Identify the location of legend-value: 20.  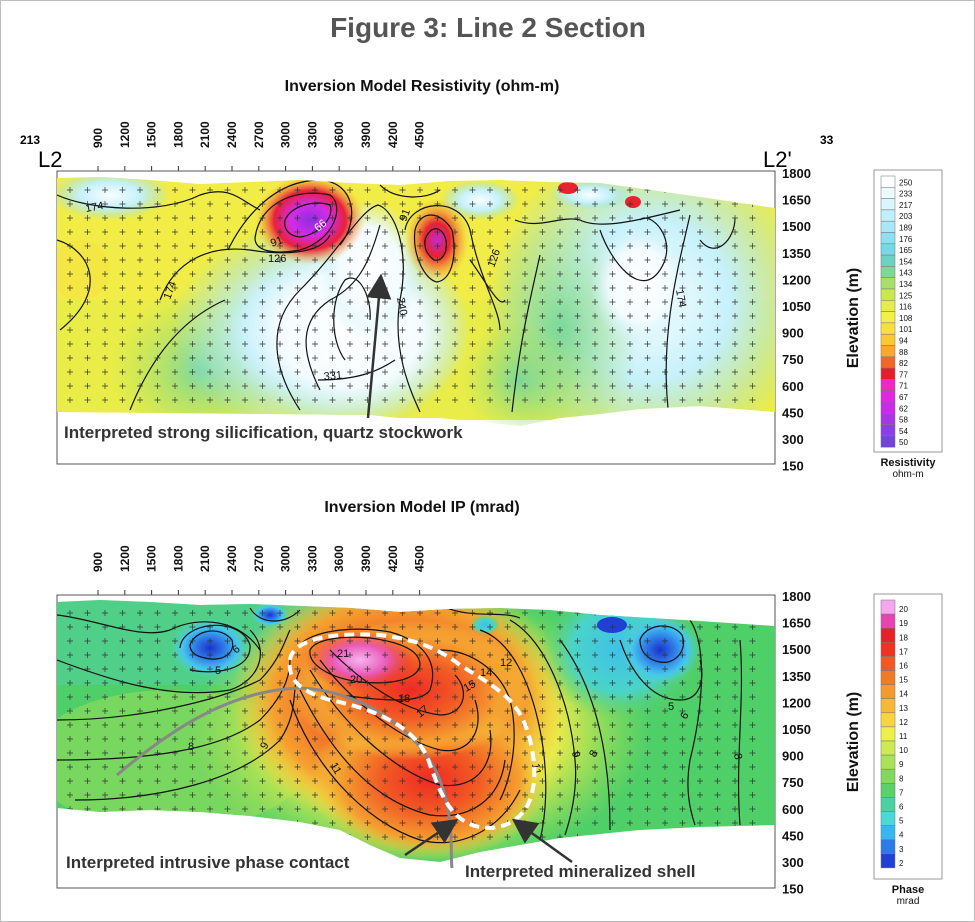
(903, 609).